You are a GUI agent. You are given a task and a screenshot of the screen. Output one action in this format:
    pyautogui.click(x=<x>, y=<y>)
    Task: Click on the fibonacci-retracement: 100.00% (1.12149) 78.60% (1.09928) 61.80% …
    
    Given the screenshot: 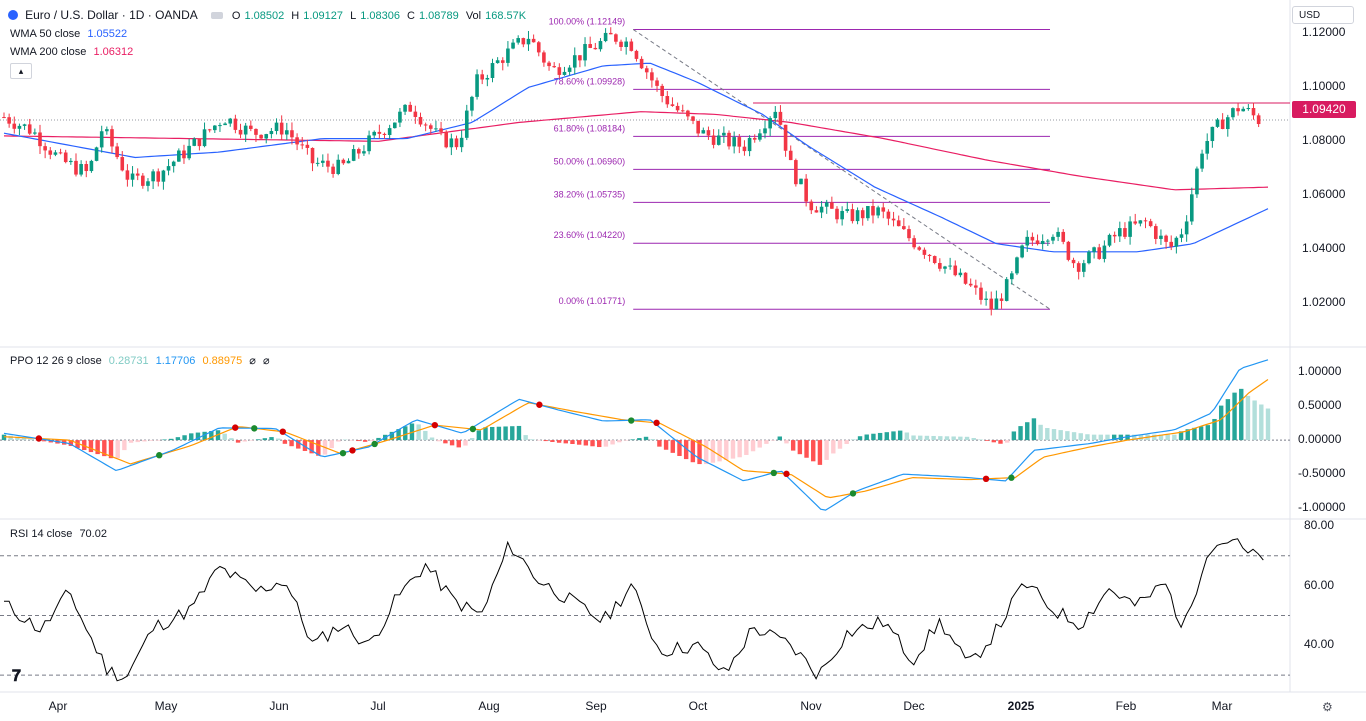 What is the action you would take?
    pyautogui.click(x=800, y=163)
    